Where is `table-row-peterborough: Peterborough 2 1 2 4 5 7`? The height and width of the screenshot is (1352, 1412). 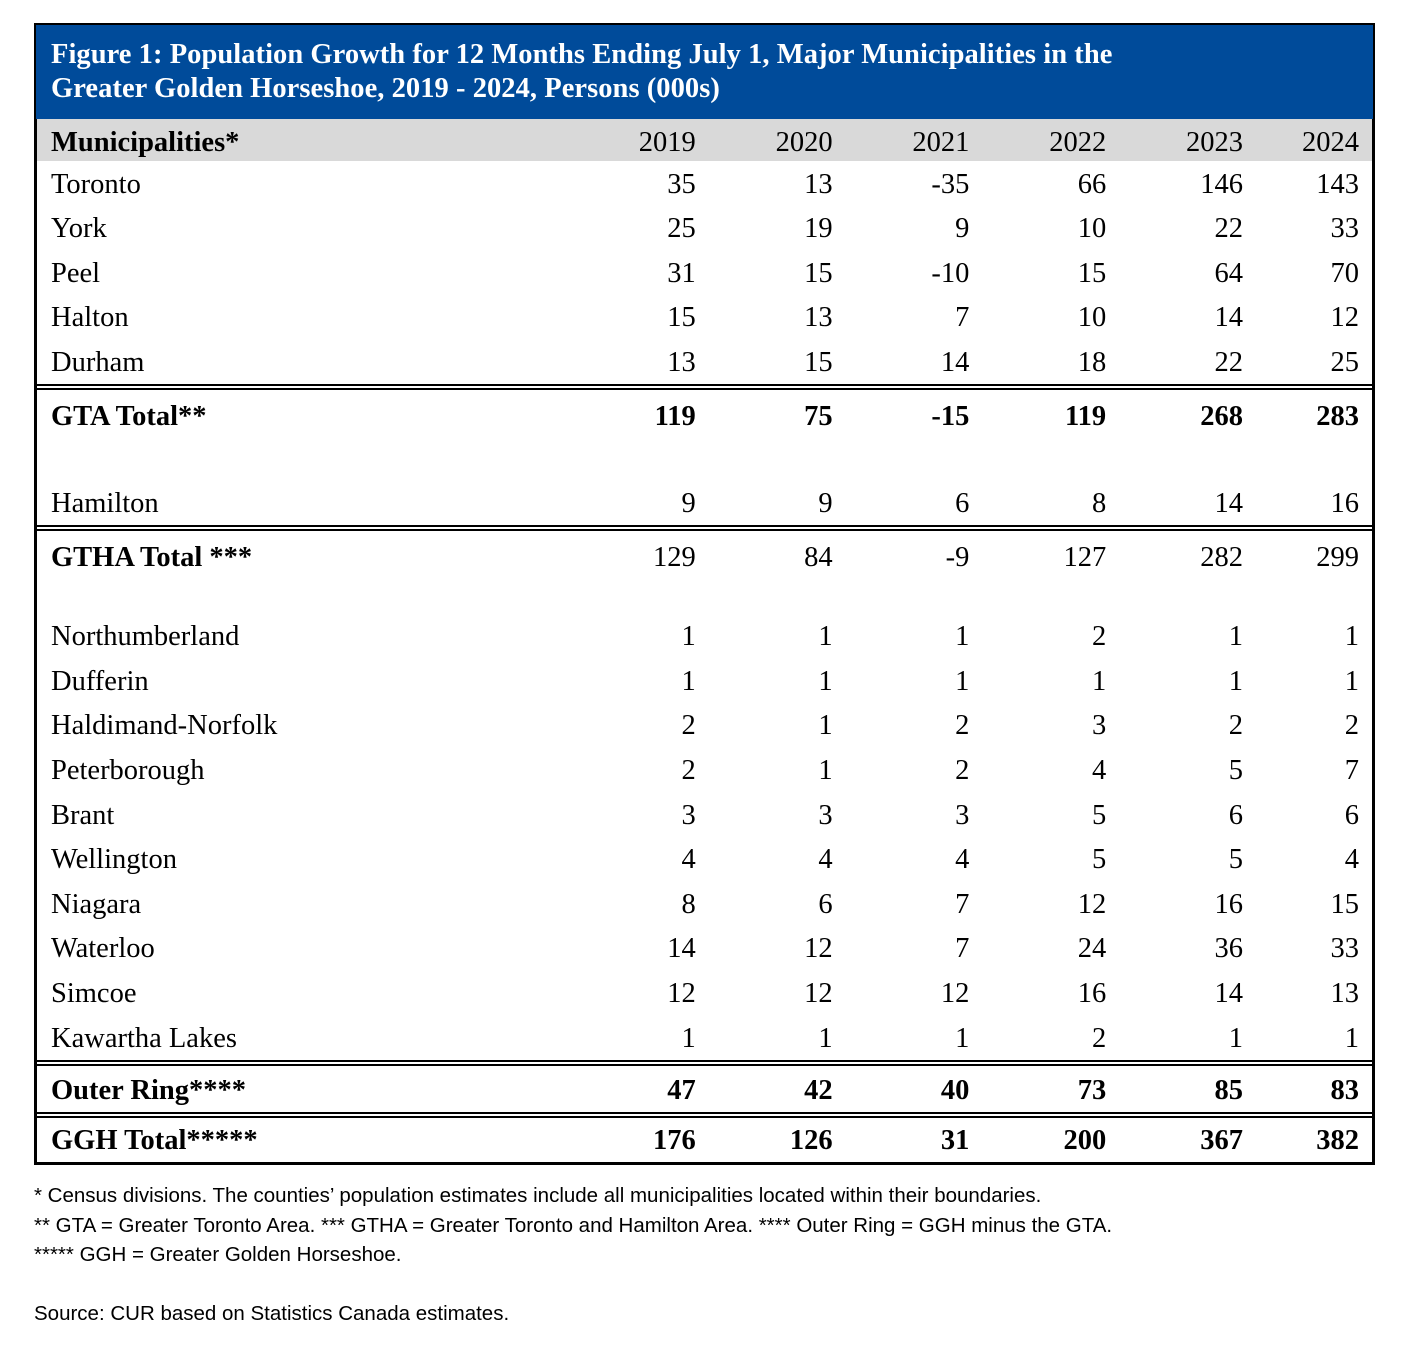 table-row-peterborough: Peterborough 2 1 2 4 5 7 is located at coordinates (704, 769).